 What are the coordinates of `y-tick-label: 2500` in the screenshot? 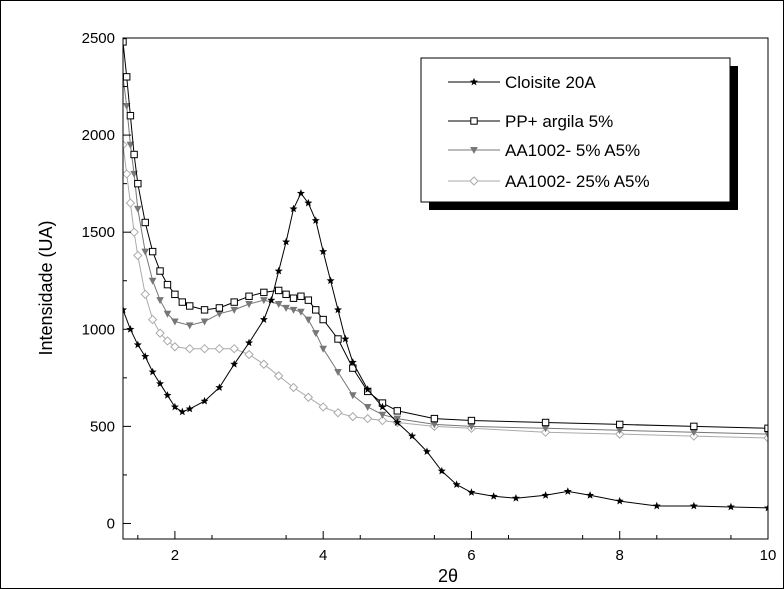 It's located at (98, 38).